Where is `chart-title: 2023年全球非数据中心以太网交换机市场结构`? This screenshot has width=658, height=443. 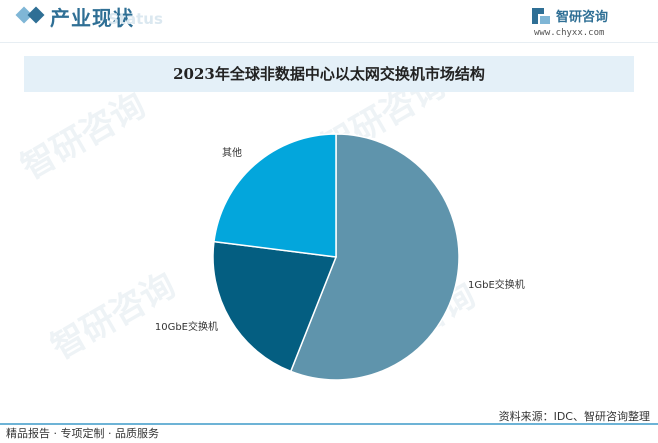 chart-title: 2023年全球非数据中心以太网交换机市场结构 is located at coordinates (329, 74).